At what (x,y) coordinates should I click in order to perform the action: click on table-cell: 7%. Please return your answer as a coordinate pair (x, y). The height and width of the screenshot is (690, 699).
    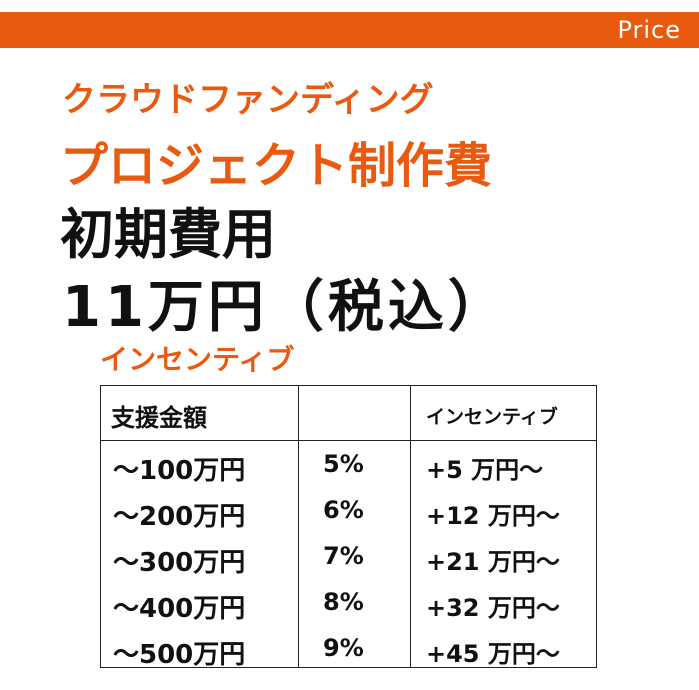
    Looking at the image, I should click on (343, 556).